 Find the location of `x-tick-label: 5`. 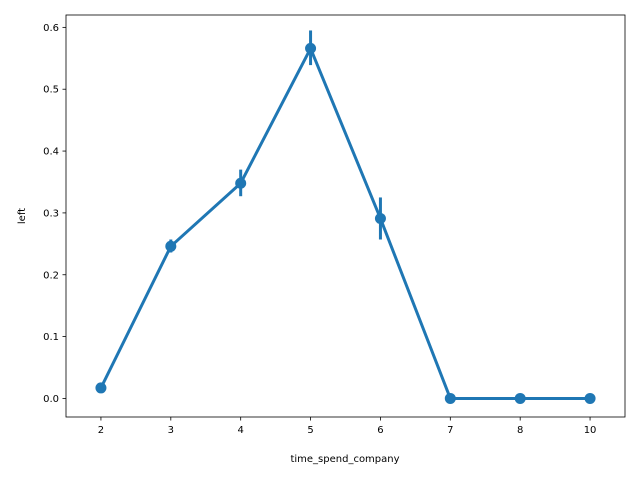

x-tick-label: 5 is located at coordinates (310, 430).